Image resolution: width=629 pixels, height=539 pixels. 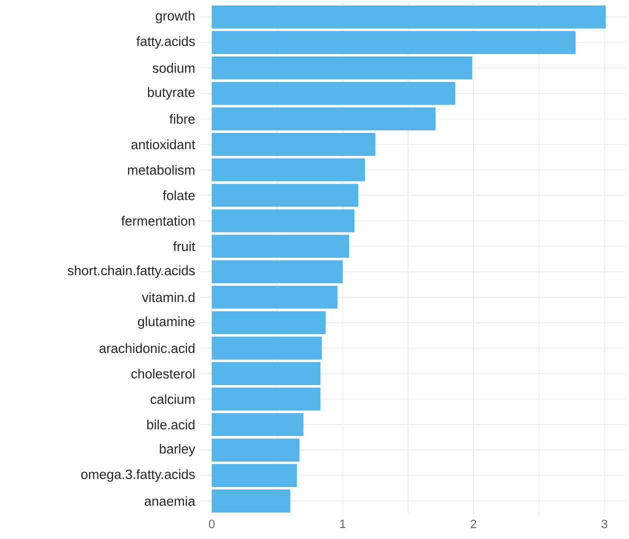 I want to click on y-tick-label: growth, so click(x=175, y=17).